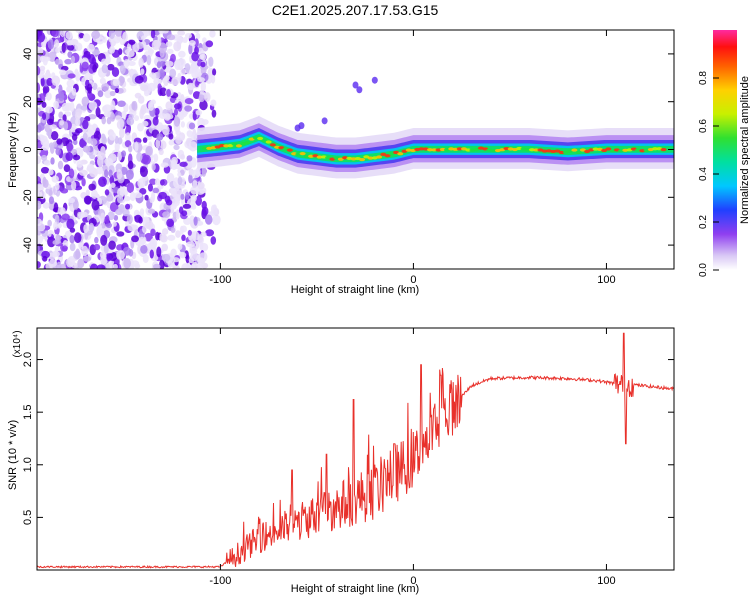  I want to click on colorbar-tick-label: 0.2, so click(703, 222).